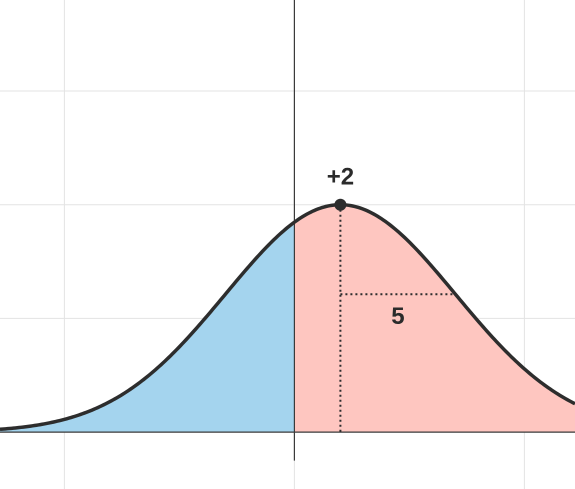 Image resolution: width=575 pixels, height=489 pixels. I want to click on peak-label: +2, so click(340, 177).